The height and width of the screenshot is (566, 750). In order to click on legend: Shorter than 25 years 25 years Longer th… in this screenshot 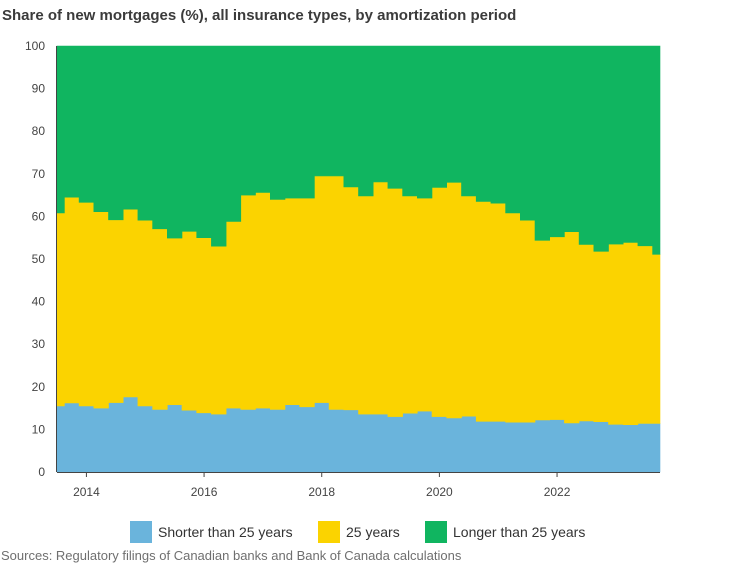, I will do `click(375, 534)`.